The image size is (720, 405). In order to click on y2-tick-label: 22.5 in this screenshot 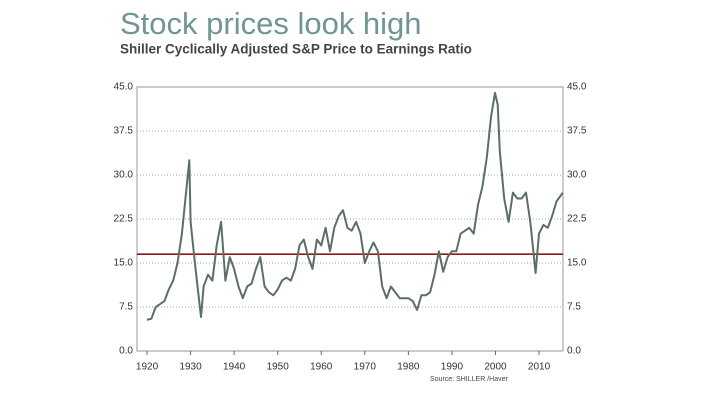, I will do `click(577, 219)`.